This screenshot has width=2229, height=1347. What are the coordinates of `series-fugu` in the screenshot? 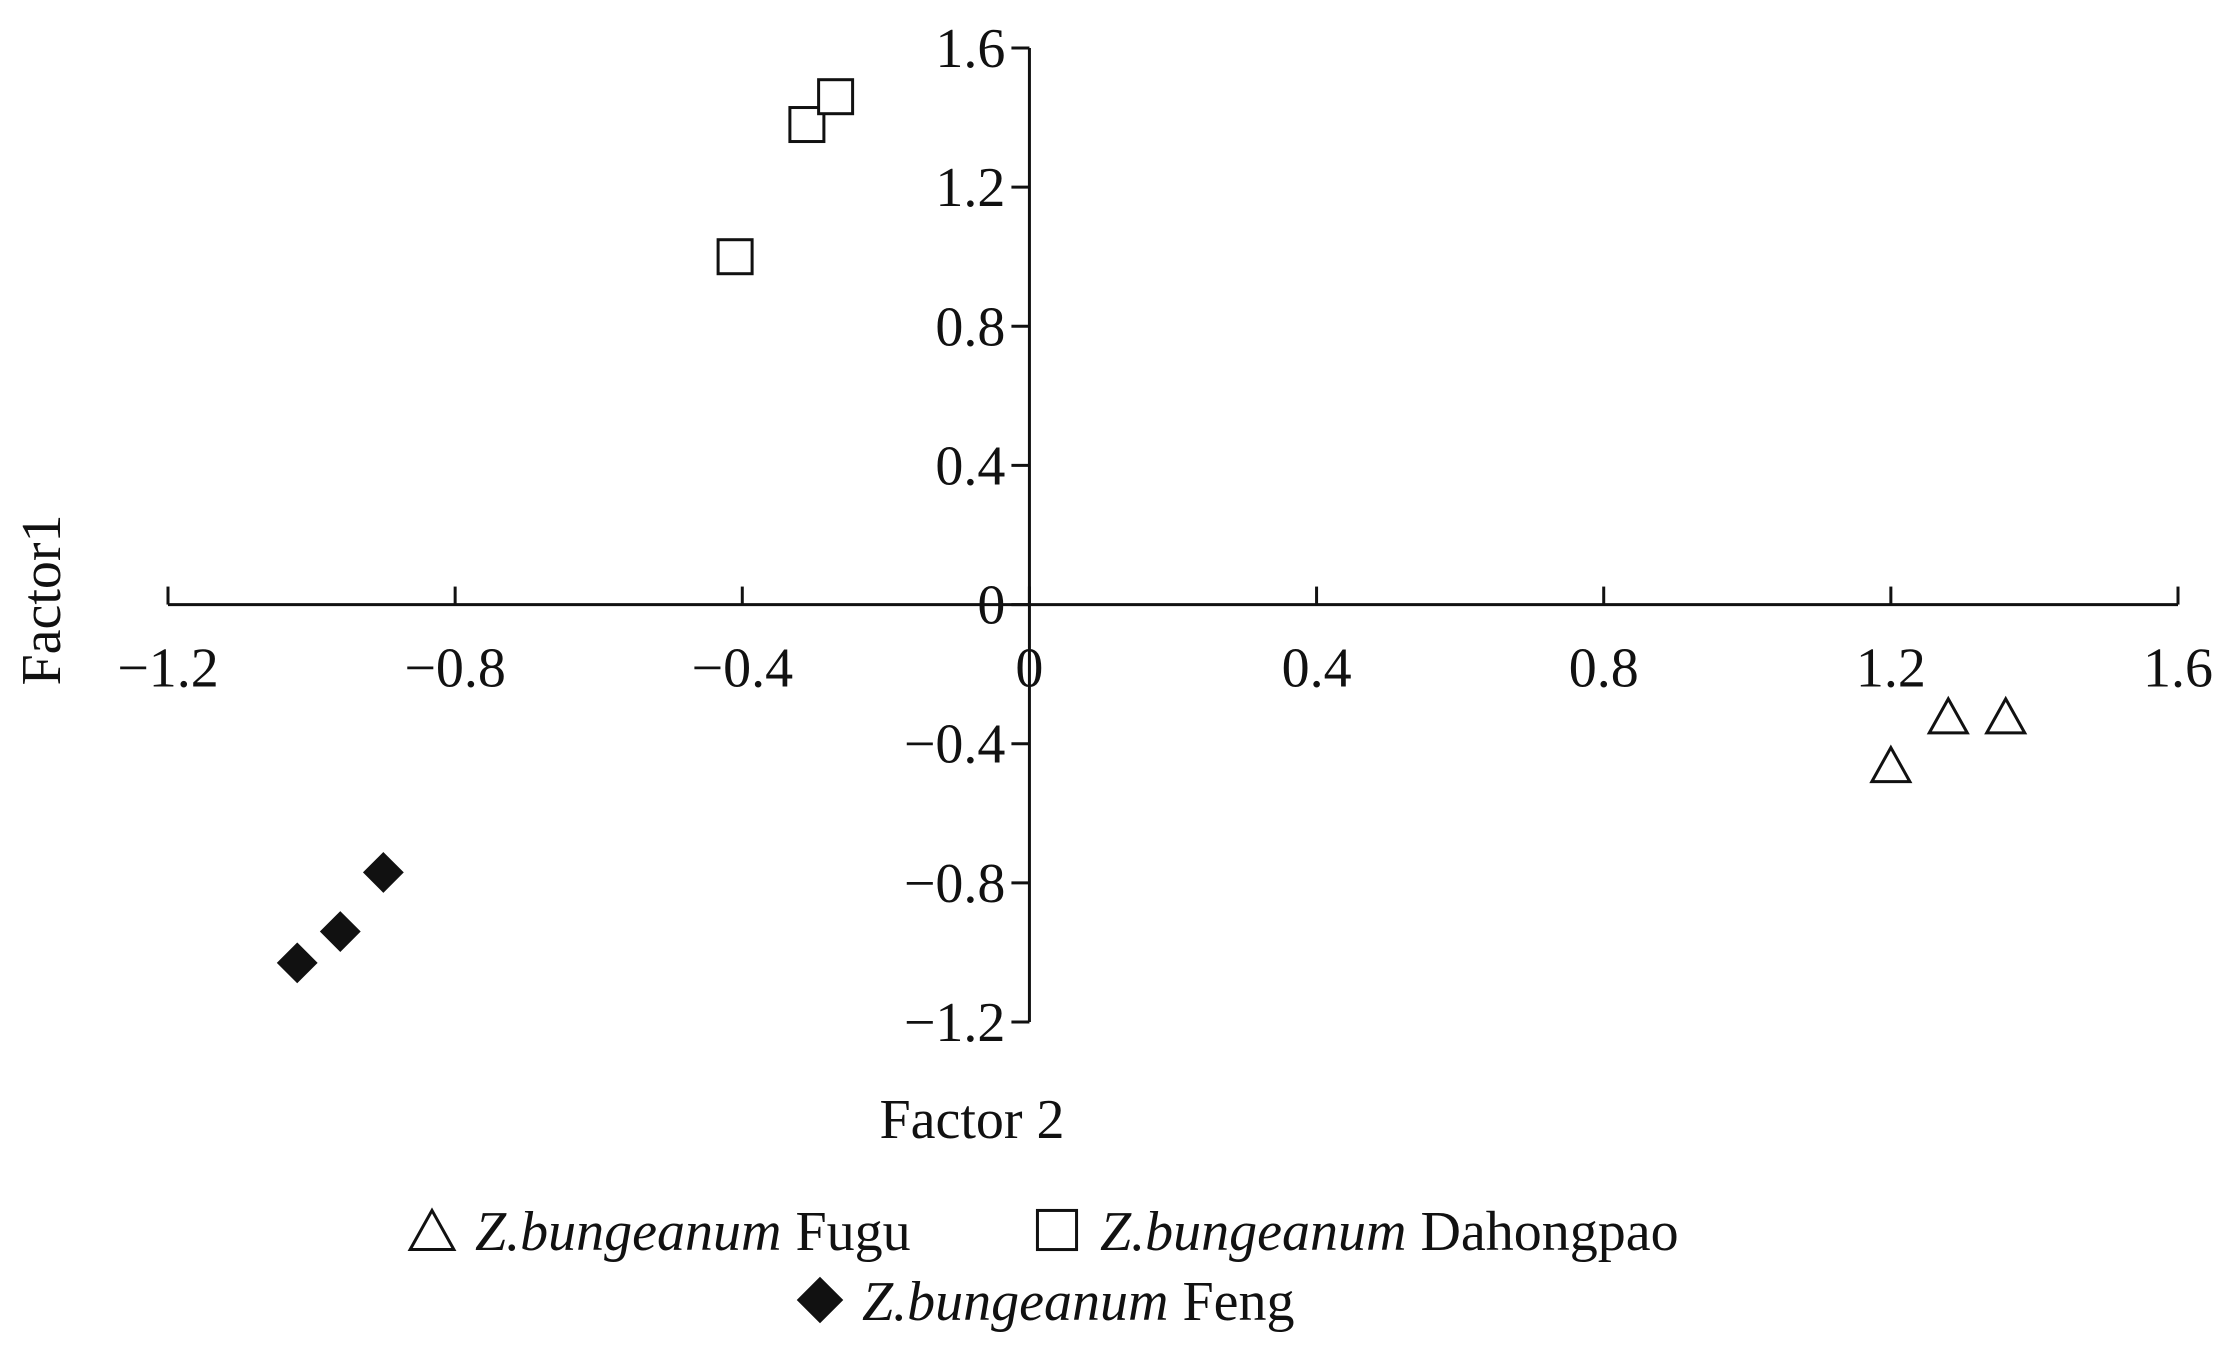 It's located at (1948, 739).